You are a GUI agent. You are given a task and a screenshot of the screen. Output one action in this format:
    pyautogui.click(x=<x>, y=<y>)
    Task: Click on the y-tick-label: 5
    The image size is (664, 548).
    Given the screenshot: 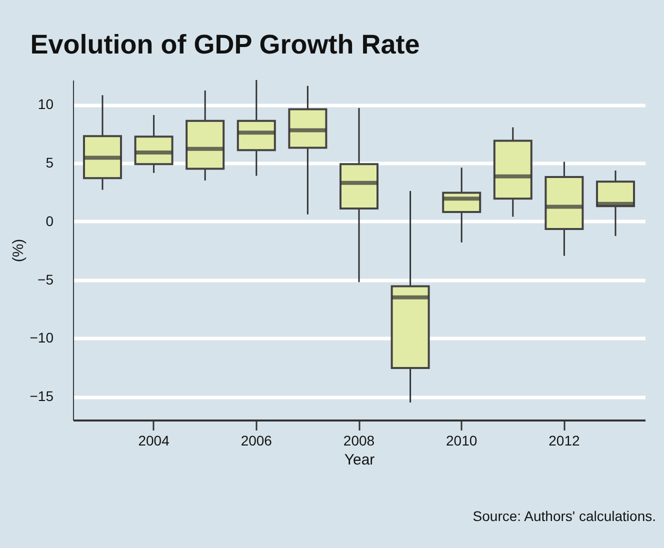 What is the action you would take?
    pyautogui.click(x=50, y=162)
    